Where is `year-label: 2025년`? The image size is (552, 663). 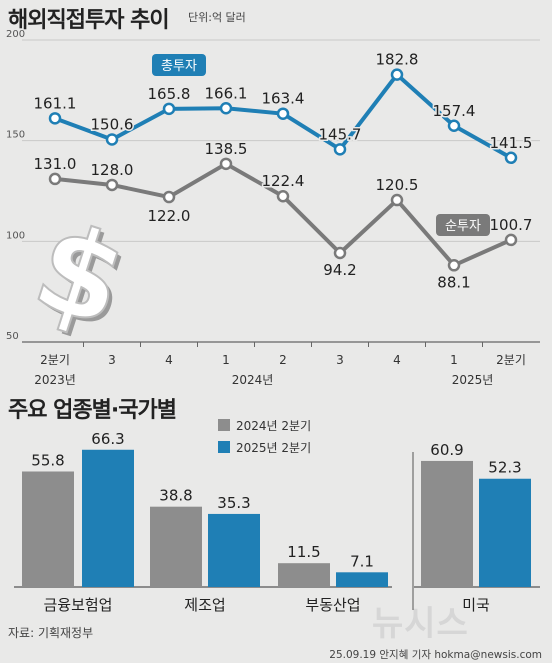 year-label: 2025년 is located at coordinates (473, 380).